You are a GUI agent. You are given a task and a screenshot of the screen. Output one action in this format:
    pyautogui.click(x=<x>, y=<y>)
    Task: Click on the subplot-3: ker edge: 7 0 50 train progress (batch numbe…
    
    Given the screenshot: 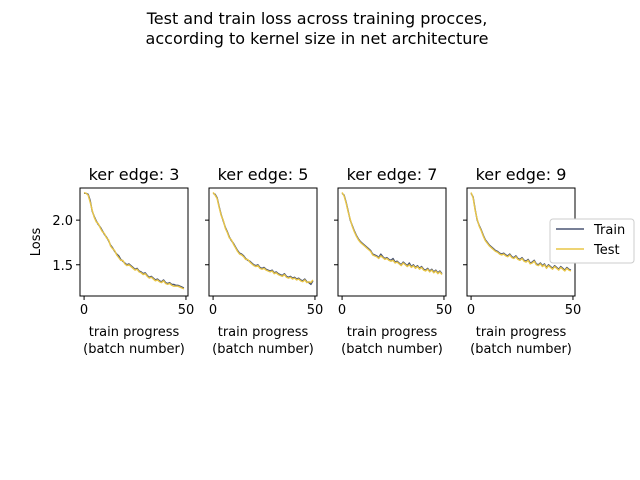 What is the action you would take?
    pyautogui.click(x=393, y=261)
    